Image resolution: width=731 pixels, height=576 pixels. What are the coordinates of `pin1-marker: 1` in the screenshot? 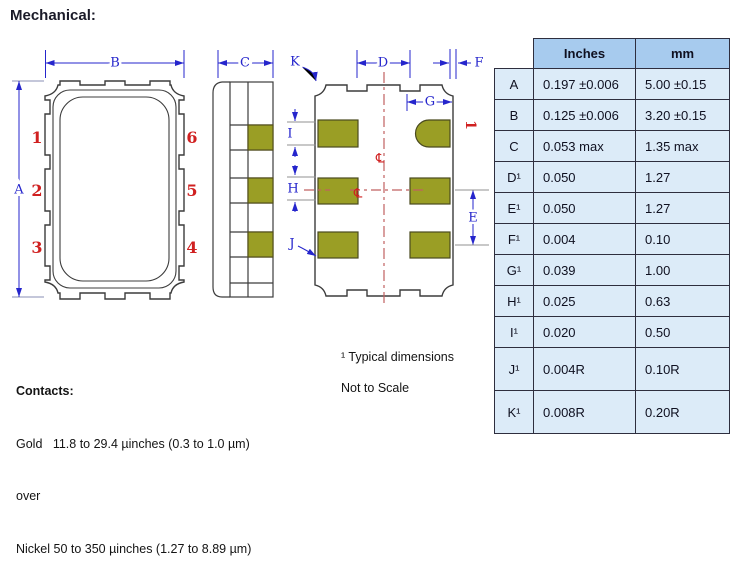 It's located at (470, 125).